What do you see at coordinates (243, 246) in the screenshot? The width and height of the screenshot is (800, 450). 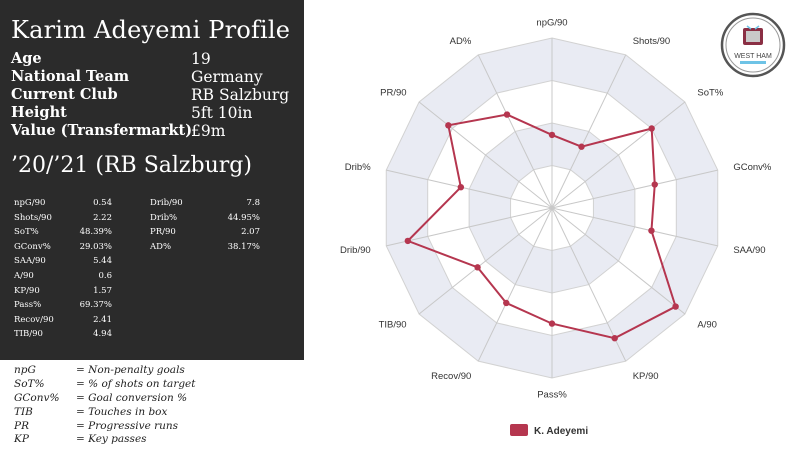 I see `stat-value: 38.17%` at bounding box center [243, 246].